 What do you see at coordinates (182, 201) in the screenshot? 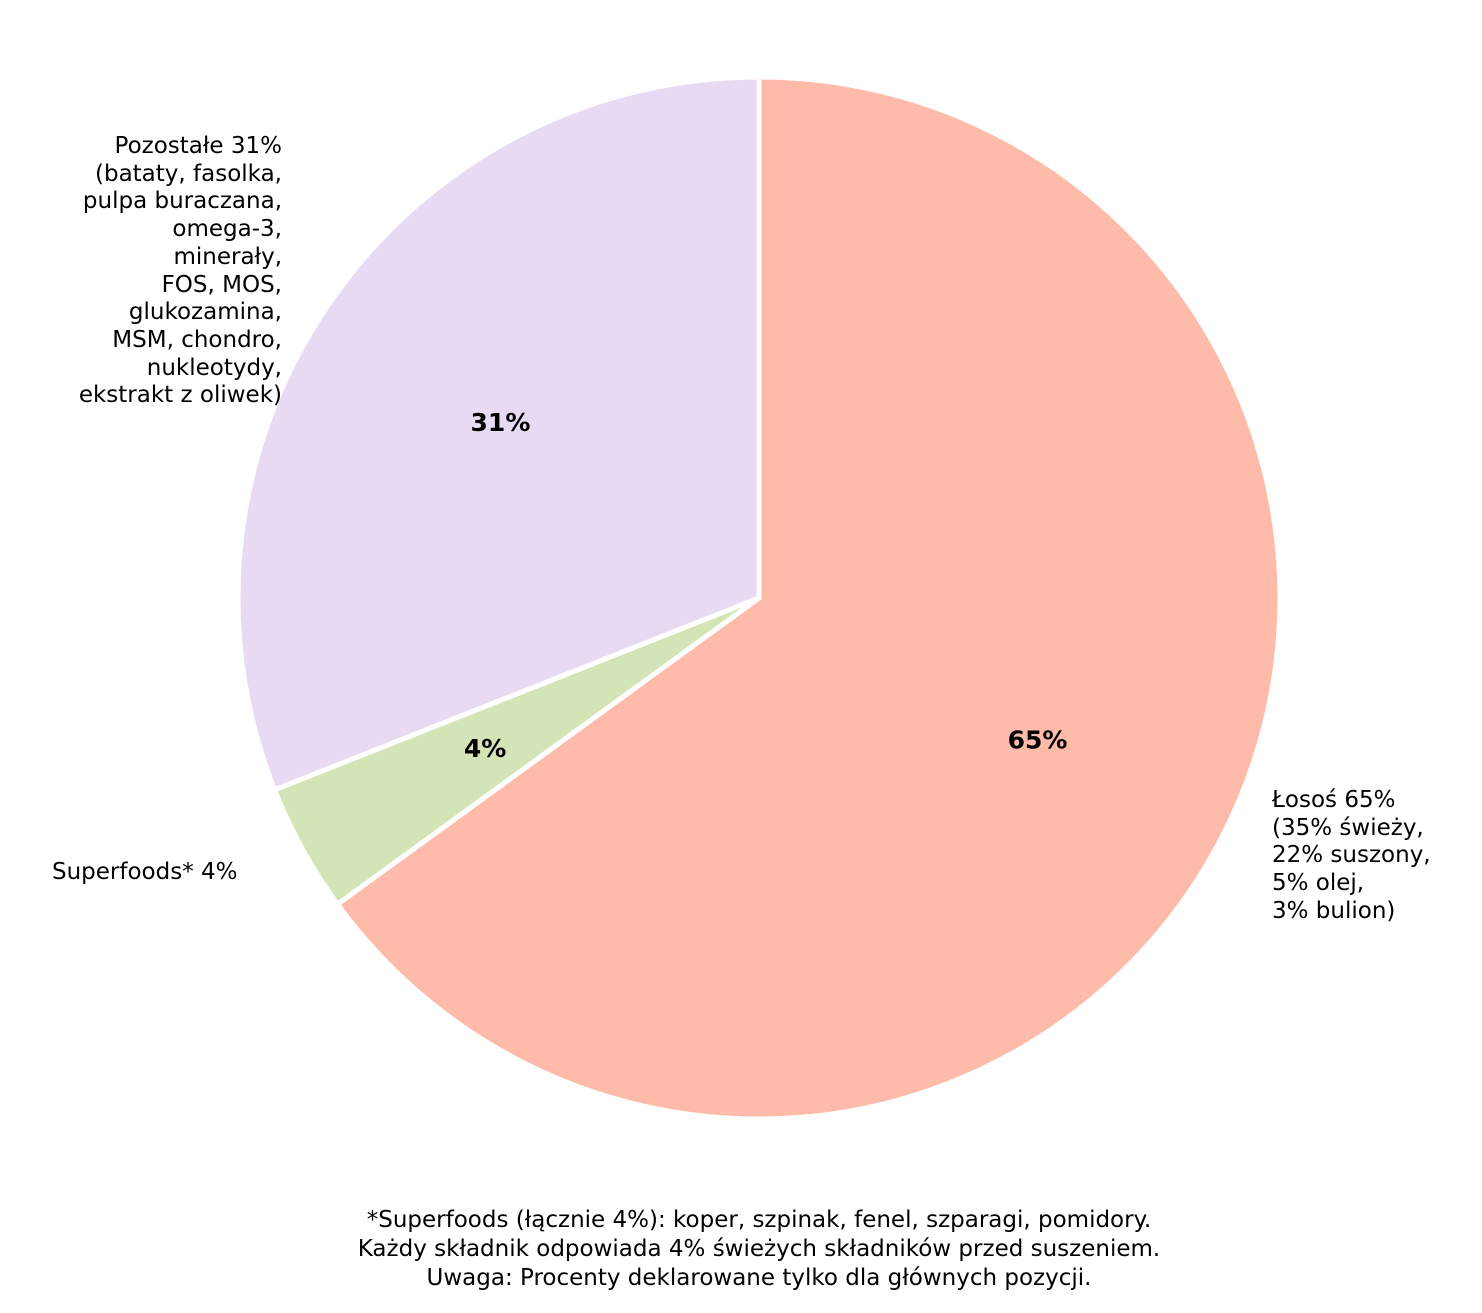
I see `label-line: pulpa buraczana,` at bounding box center [182, 201].